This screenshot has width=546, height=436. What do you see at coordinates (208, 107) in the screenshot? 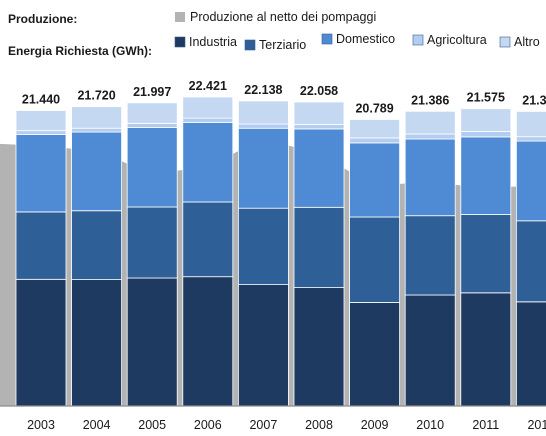
I see `bar-altro-2006` at bounding box center [208, 107].